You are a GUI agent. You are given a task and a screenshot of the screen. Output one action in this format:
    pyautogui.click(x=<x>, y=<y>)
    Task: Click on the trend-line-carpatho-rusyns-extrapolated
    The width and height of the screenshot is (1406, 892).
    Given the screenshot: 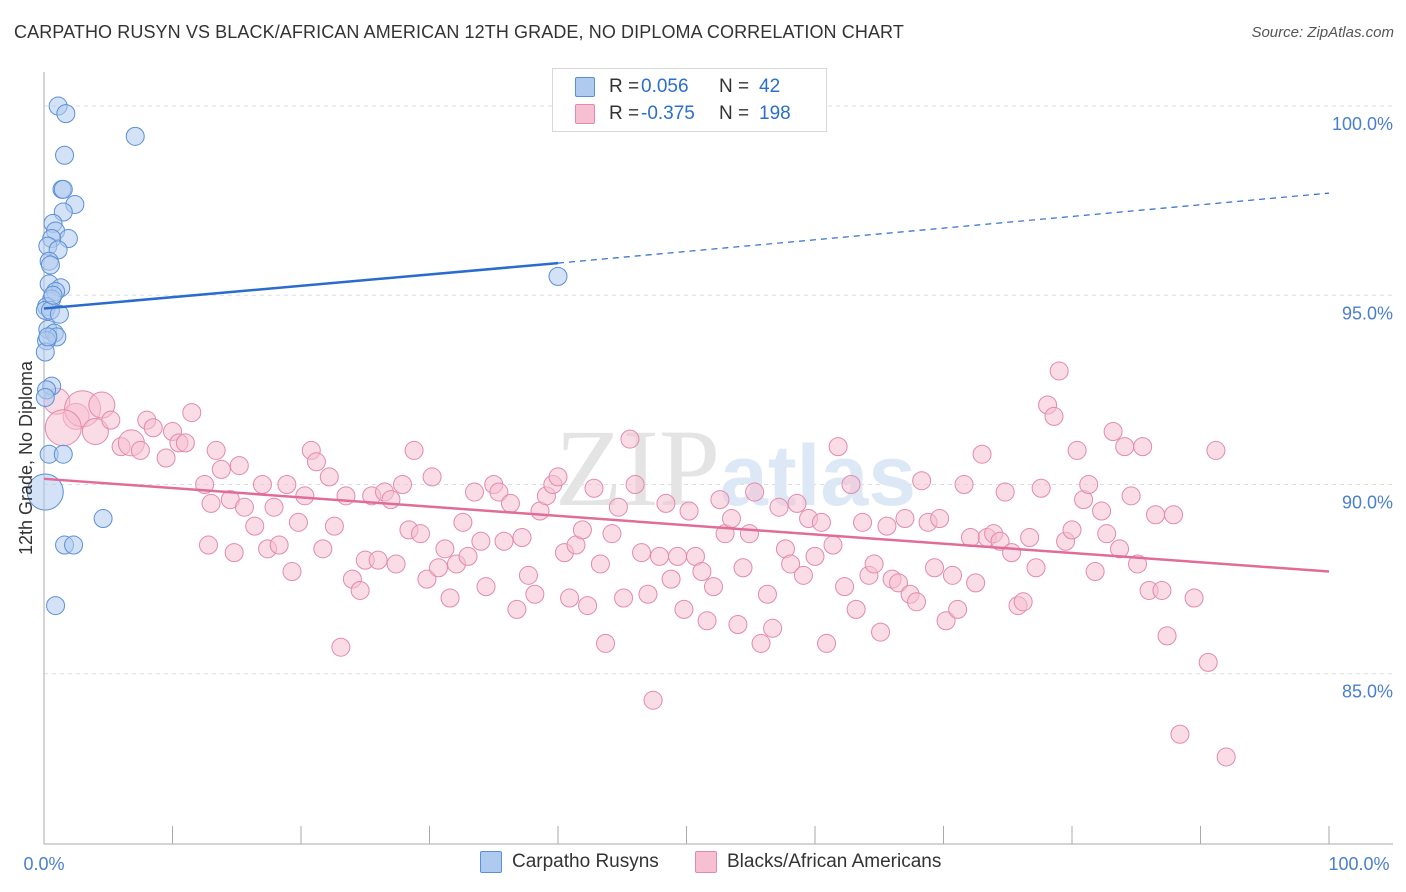 What is the action you would take?
    pyautogui.click(x=943, y=228)
    